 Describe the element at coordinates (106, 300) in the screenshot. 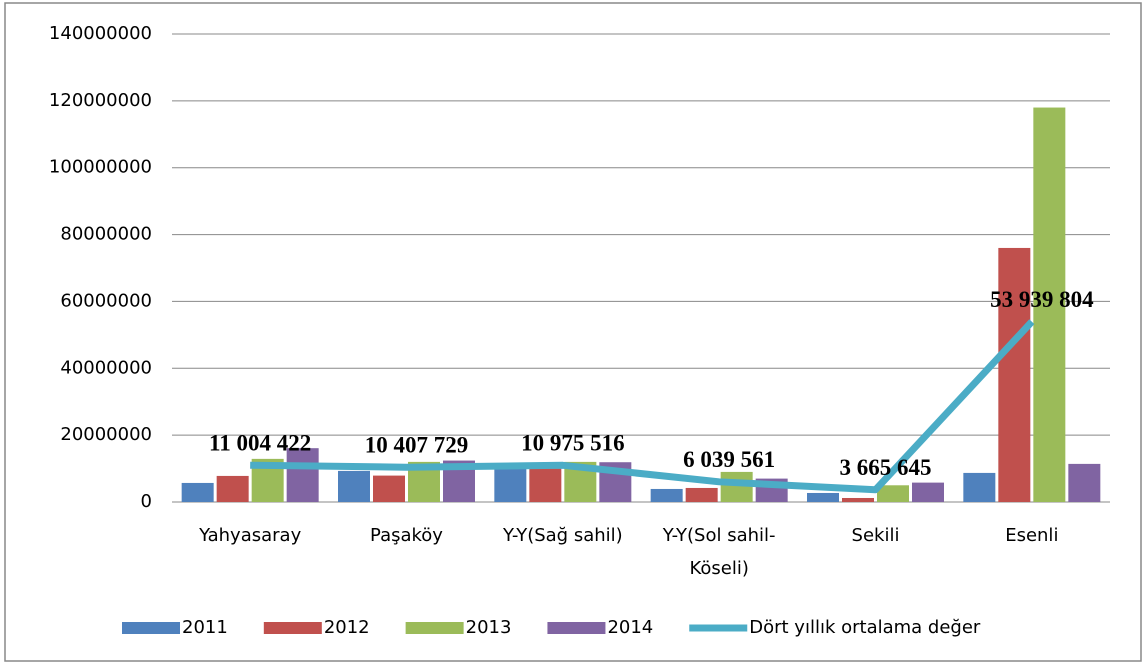

I see `y-tick-label: 60000000` at that location.